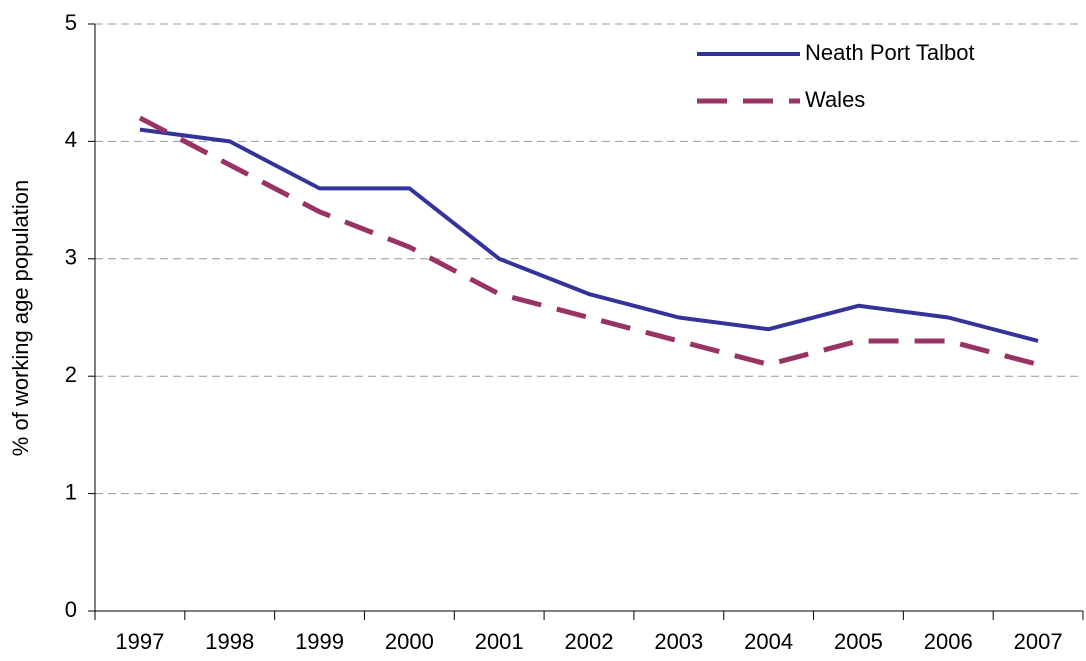 This screenshot has width=1086, height=661. Describe the element at coordinates (71, 257) in the screenshot. I see `y-tick-label: 3` at that location.